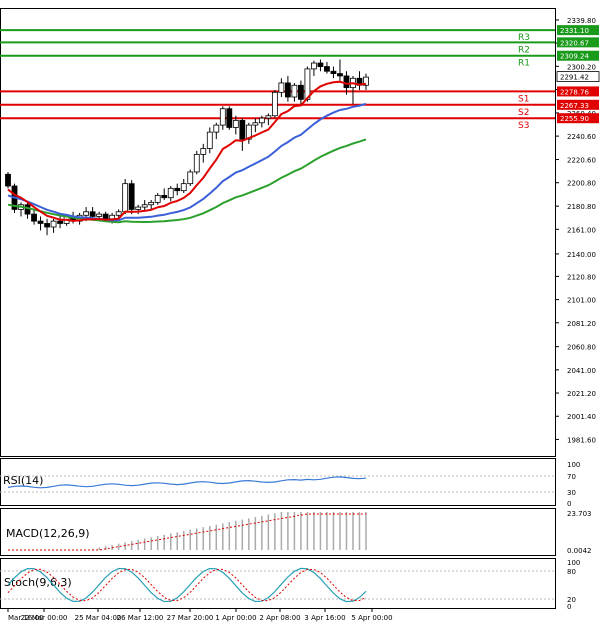 This screenshot has width=600, height=629. I want to click on y-tick-label: 2161.00, so click(581, 230).